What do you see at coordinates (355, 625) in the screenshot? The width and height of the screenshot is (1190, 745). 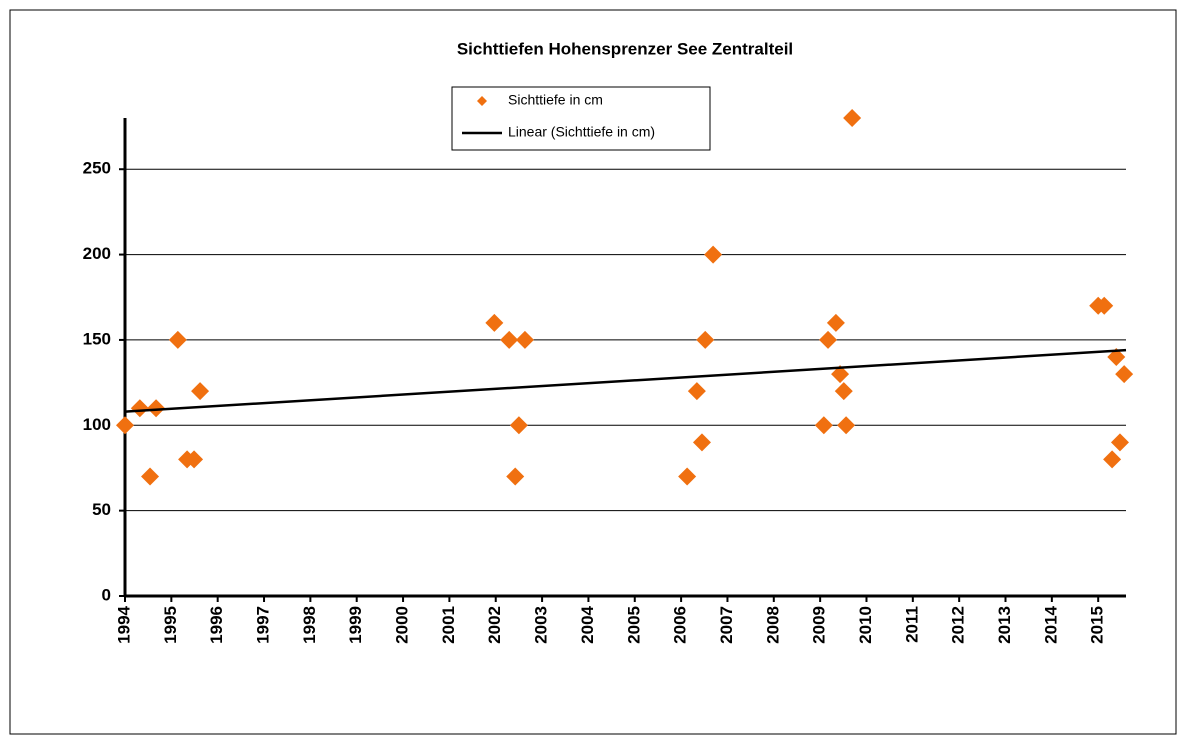 I see `x-tick-label: 1999` at bounding box center [355, 625].